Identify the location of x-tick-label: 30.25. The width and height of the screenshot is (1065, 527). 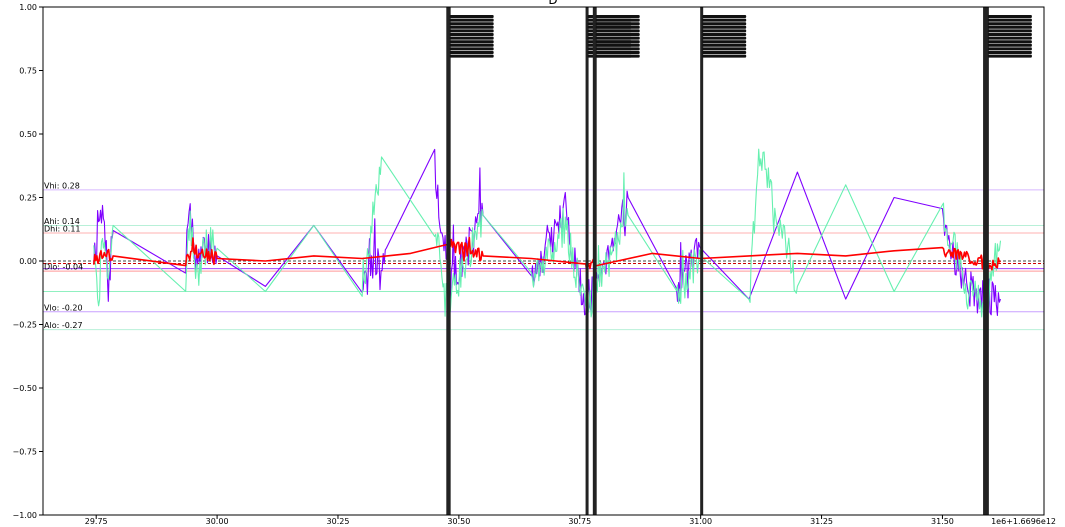
(338, 521).